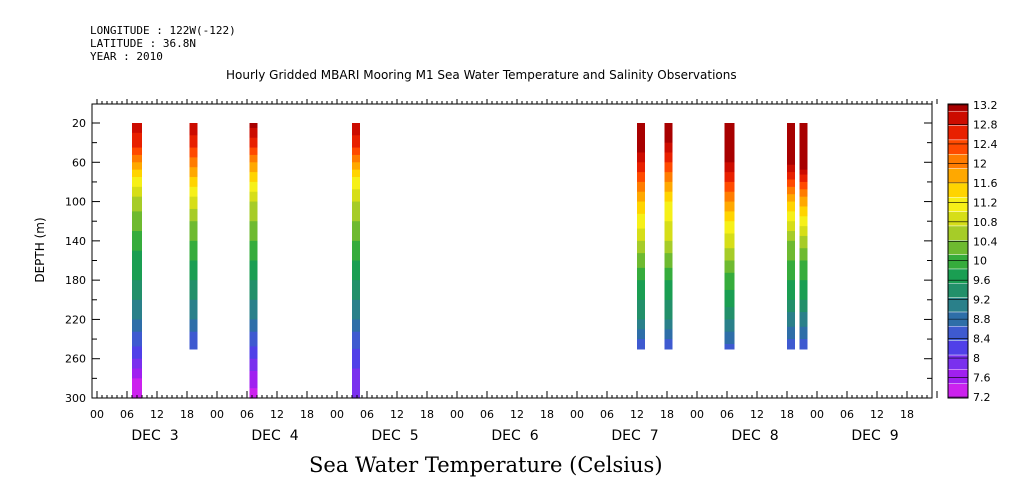  Describe the element at coordinates (874, 436) in the screenshot. I see `x-day-label: DEC 9` at that location.